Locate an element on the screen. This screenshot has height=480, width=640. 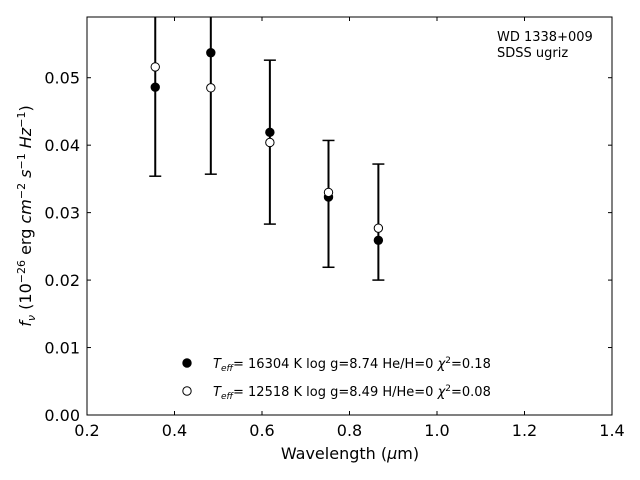
y-tick-label: 0.01 is located at coordinates (62, 348).